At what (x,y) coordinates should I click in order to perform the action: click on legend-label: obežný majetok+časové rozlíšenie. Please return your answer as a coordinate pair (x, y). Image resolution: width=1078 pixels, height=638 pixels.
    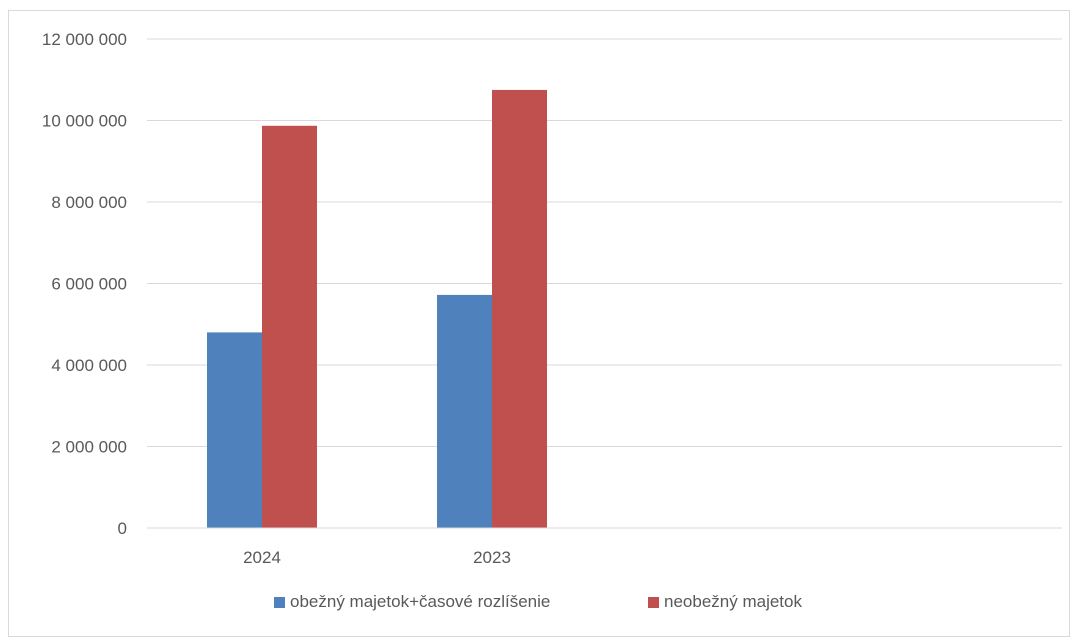
    Looking at the image, I should click on (420, 601).